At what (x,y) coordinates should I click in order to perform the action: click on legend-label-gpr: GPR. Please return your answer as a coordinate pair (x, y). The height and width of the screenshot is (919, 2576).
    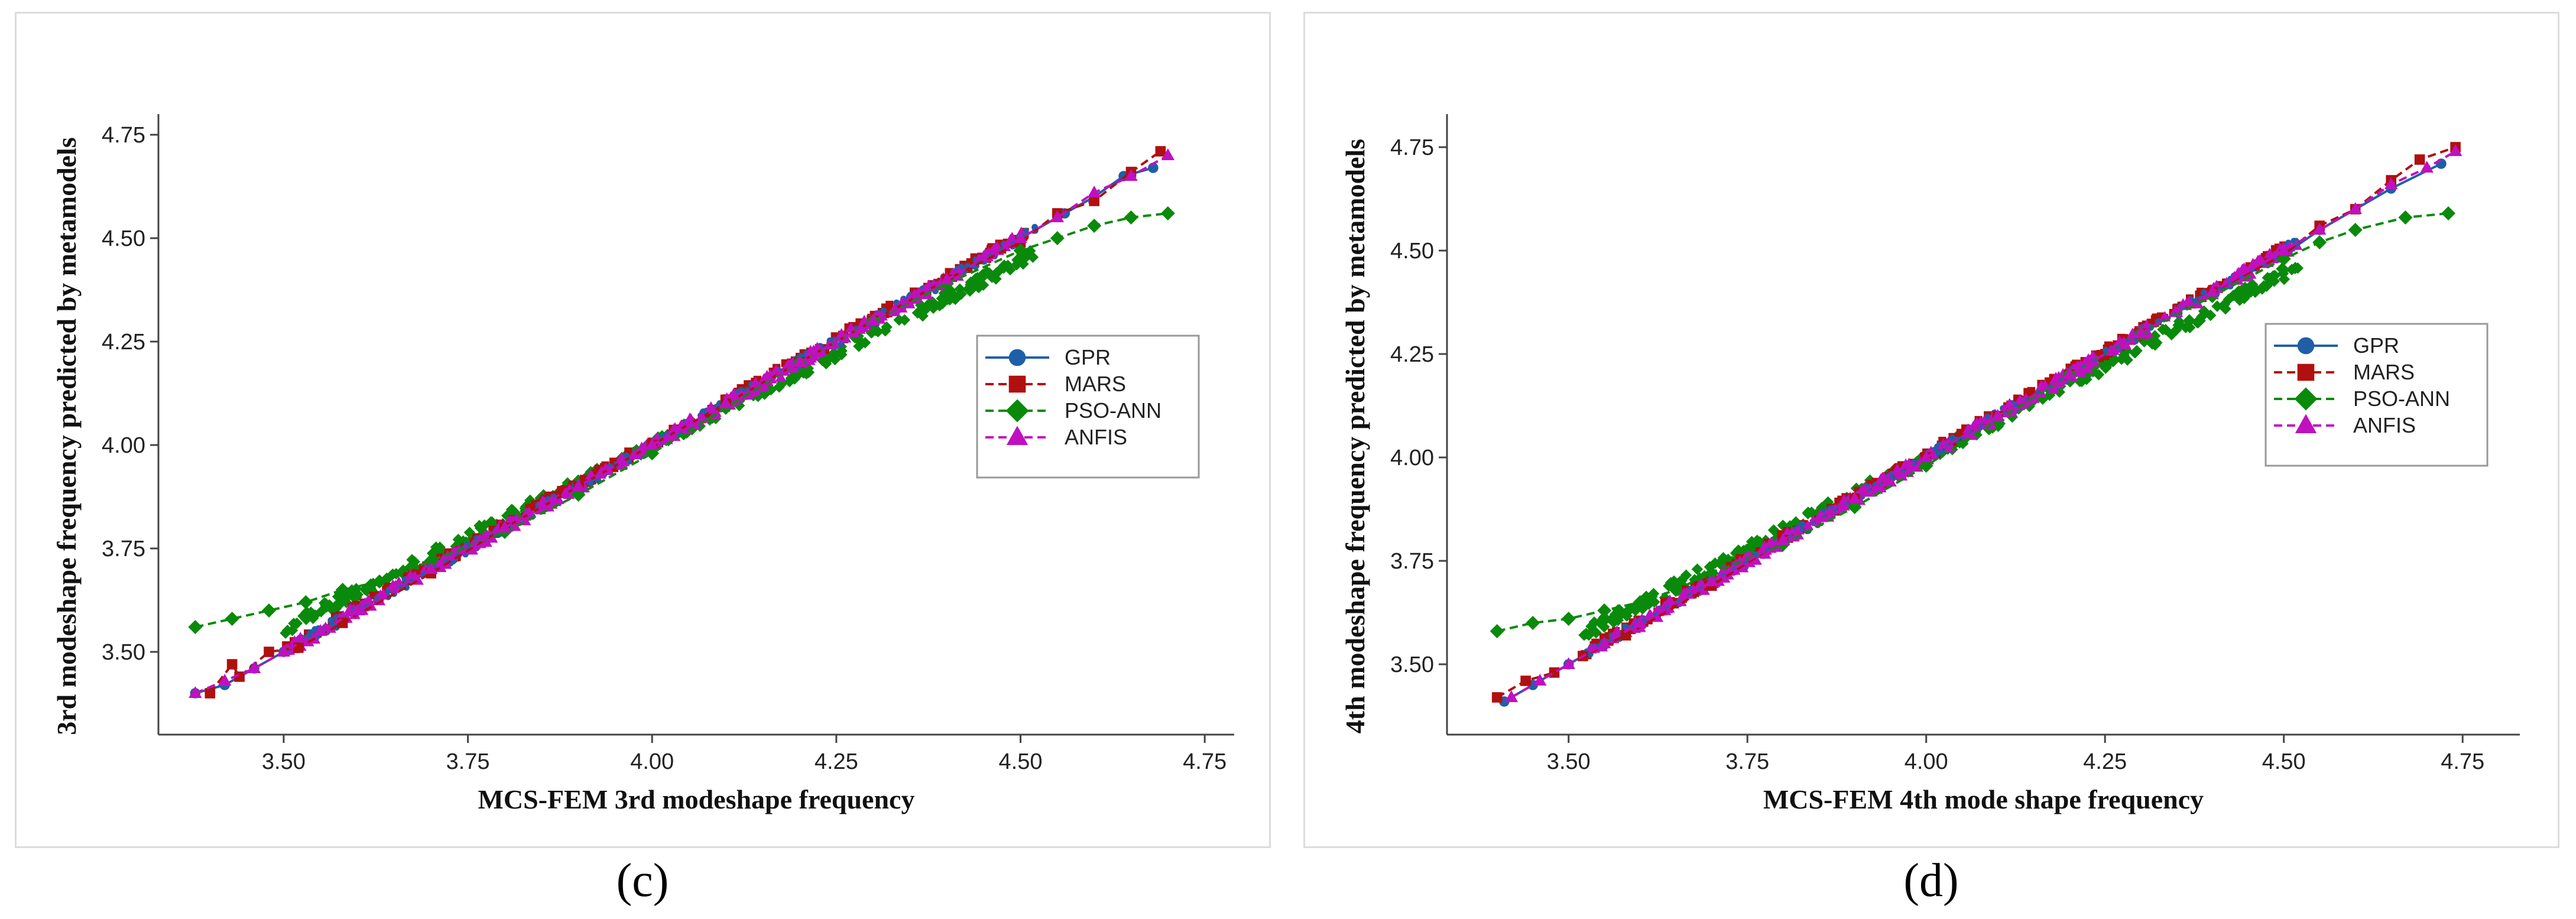
    Looking at the image, I should click on (1088, 357).